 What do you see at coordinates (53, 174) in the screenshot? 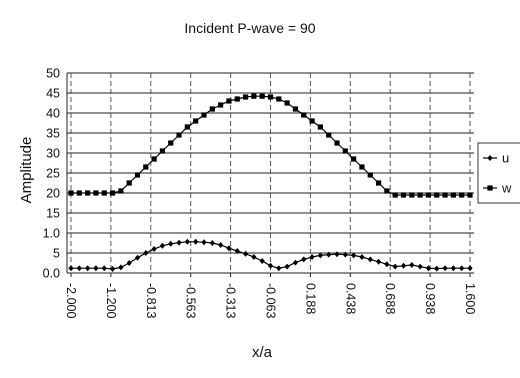
I see `y-tick-label: 25` at bounding box center [53, 174].